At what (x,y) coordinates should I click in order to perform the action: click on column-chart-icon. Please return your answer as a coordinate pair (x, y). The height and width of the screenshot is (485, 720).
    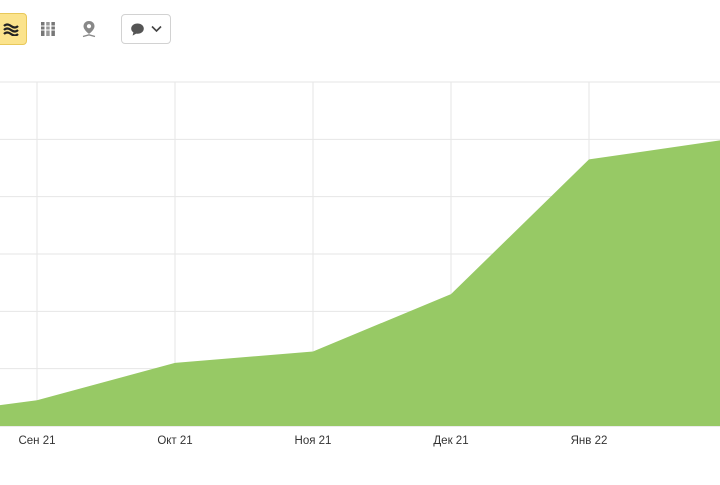
    Looking at the image, I should click on (48, 29).